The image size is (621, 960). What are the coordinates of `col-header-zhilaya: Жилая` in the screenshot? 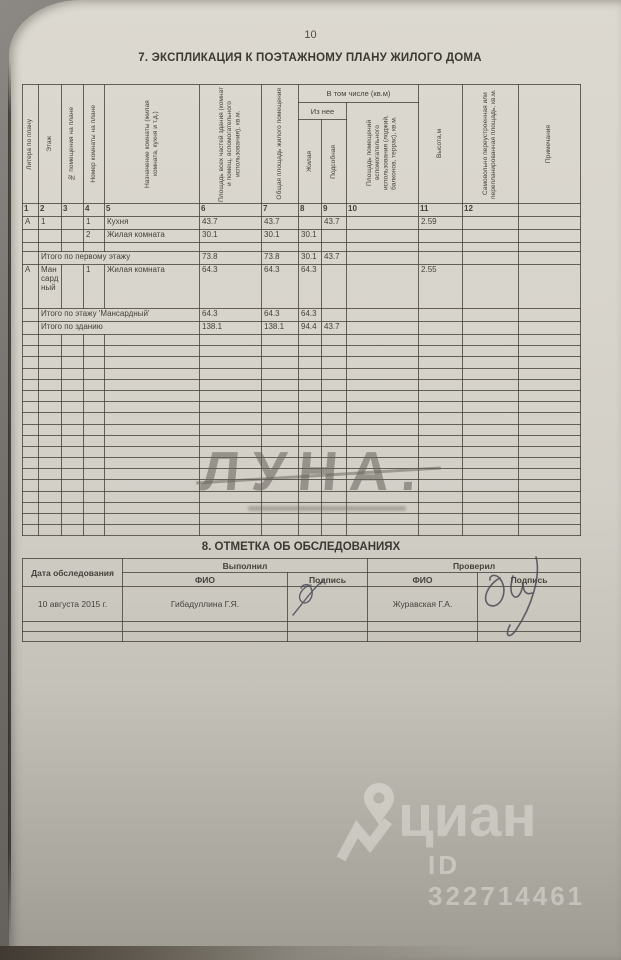 It's located at (309, 161).